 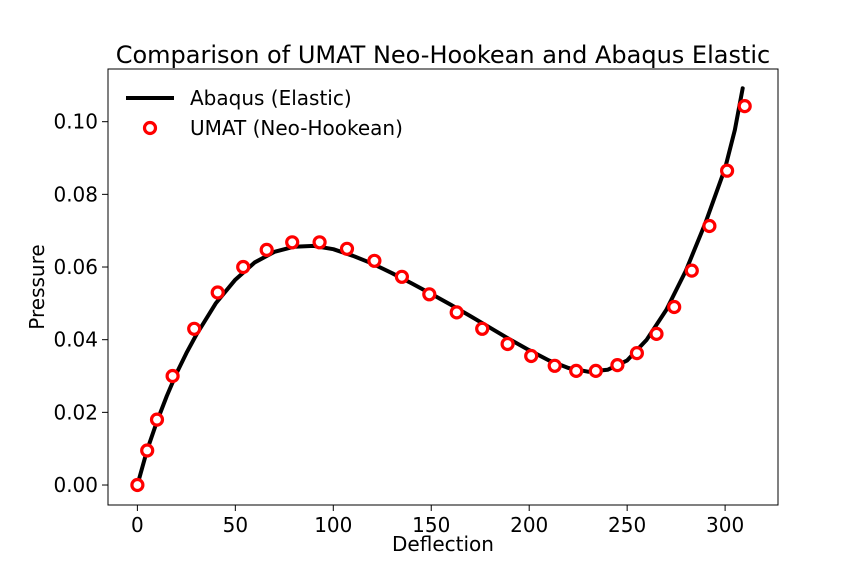 I want to click on legend-marker-umat, so click(x=150, y=128).